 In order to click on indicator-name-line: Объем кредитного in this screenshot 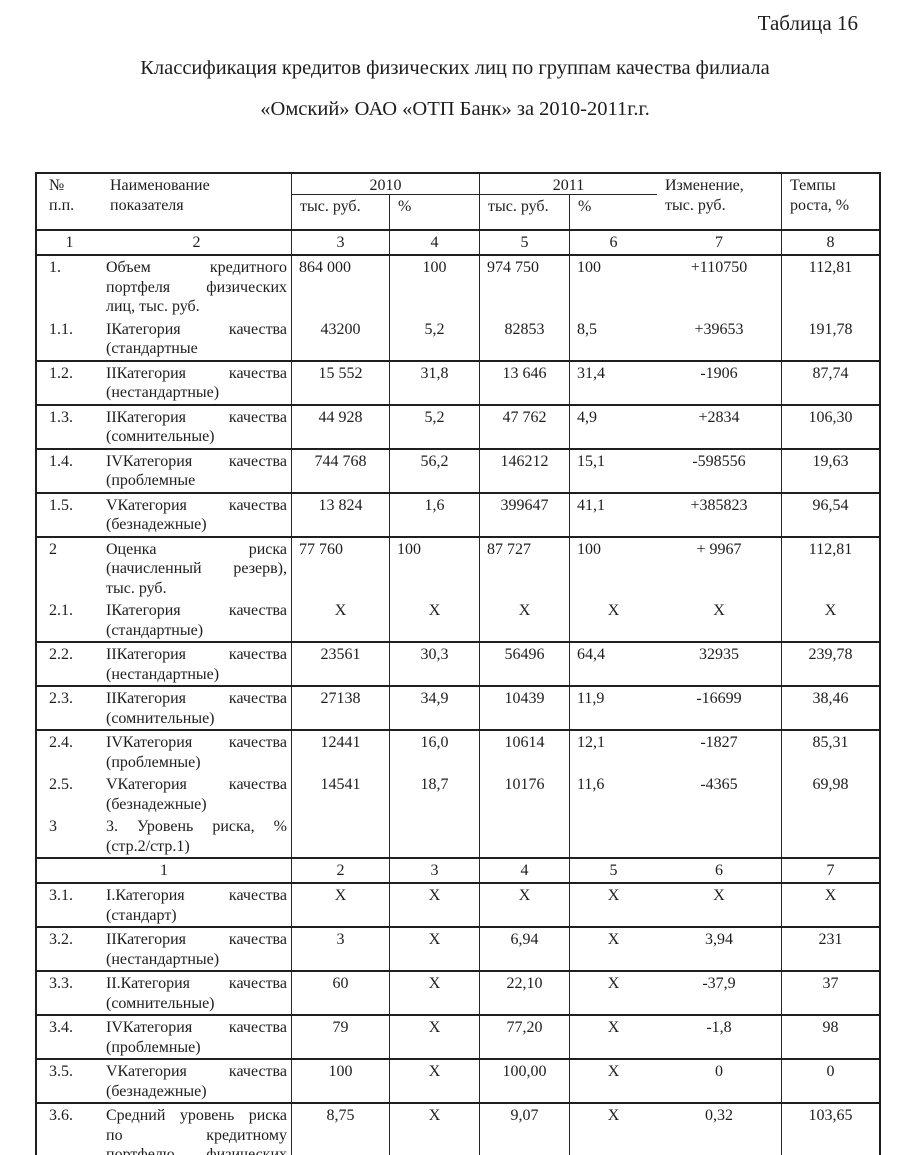, I will do `click(196, 267)`.